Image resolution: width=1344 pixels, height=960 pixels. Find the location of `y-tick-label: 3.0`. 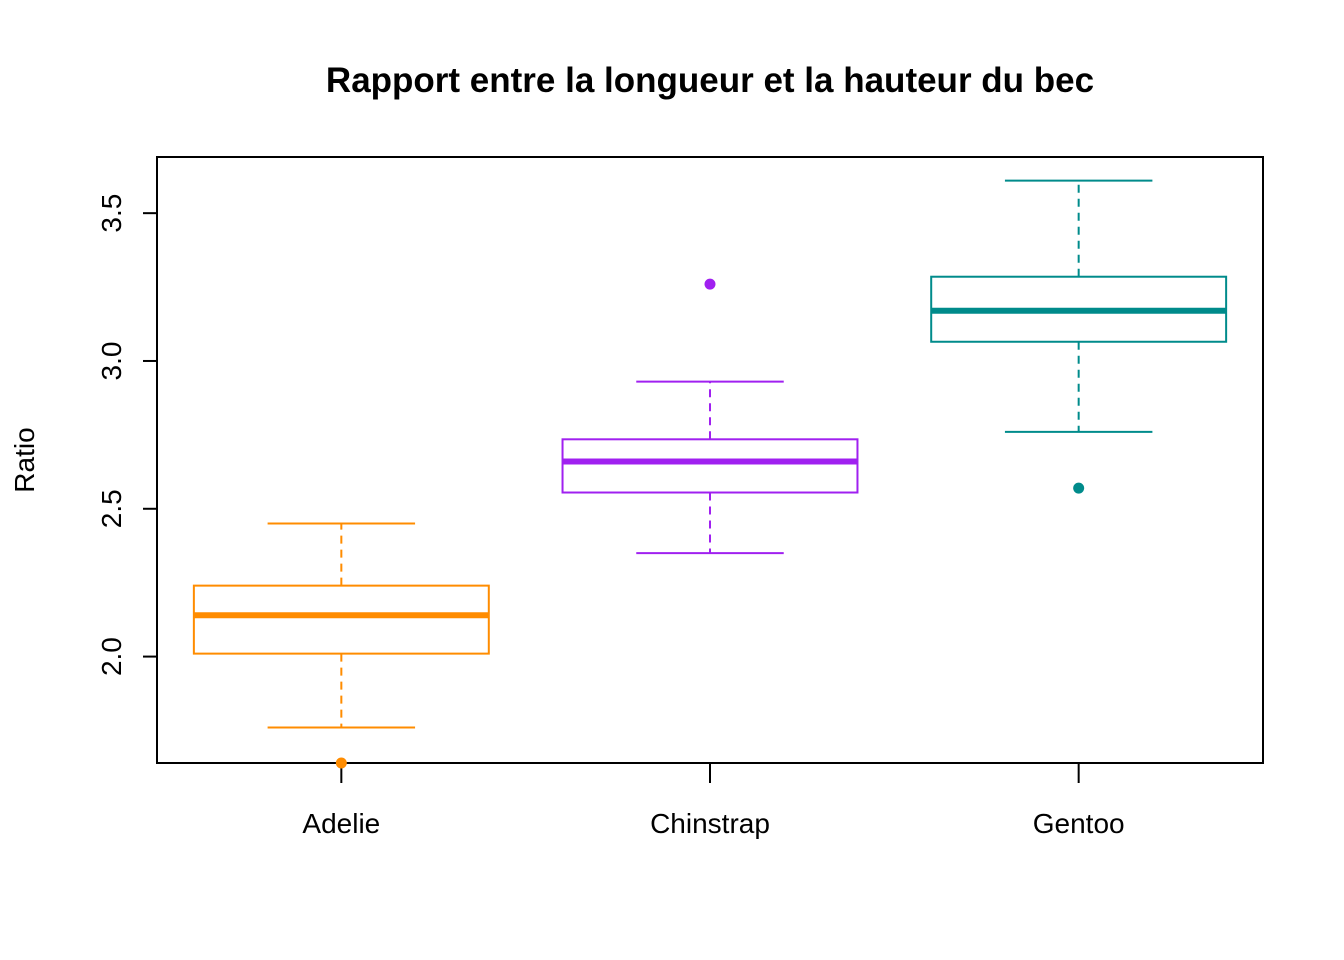

y-tick-label: 3.0 is located at coordinates (111, 361).